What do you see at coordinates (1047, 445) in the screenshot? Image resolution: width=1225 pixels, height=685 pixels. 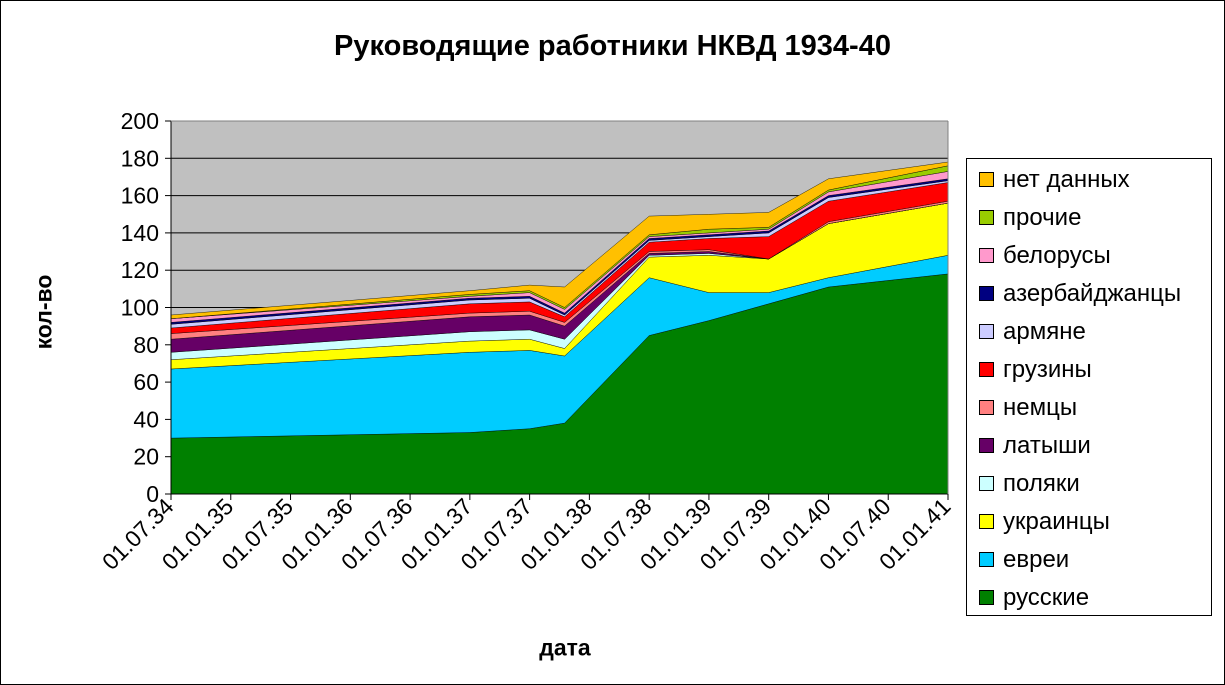 I see `legend-label: латыши` at bounding box center [1047, 445].